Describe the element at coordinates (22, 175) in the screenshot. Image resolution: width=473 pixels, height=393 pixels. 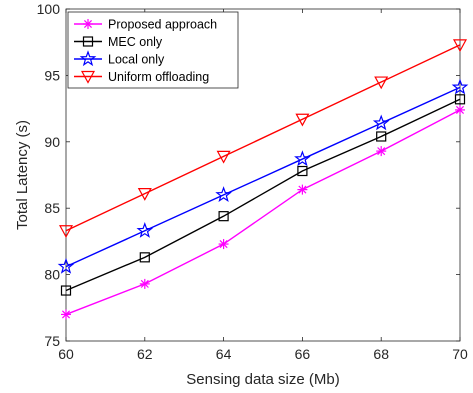
I see `y-axis-label: Total Latency (s)` at that location.